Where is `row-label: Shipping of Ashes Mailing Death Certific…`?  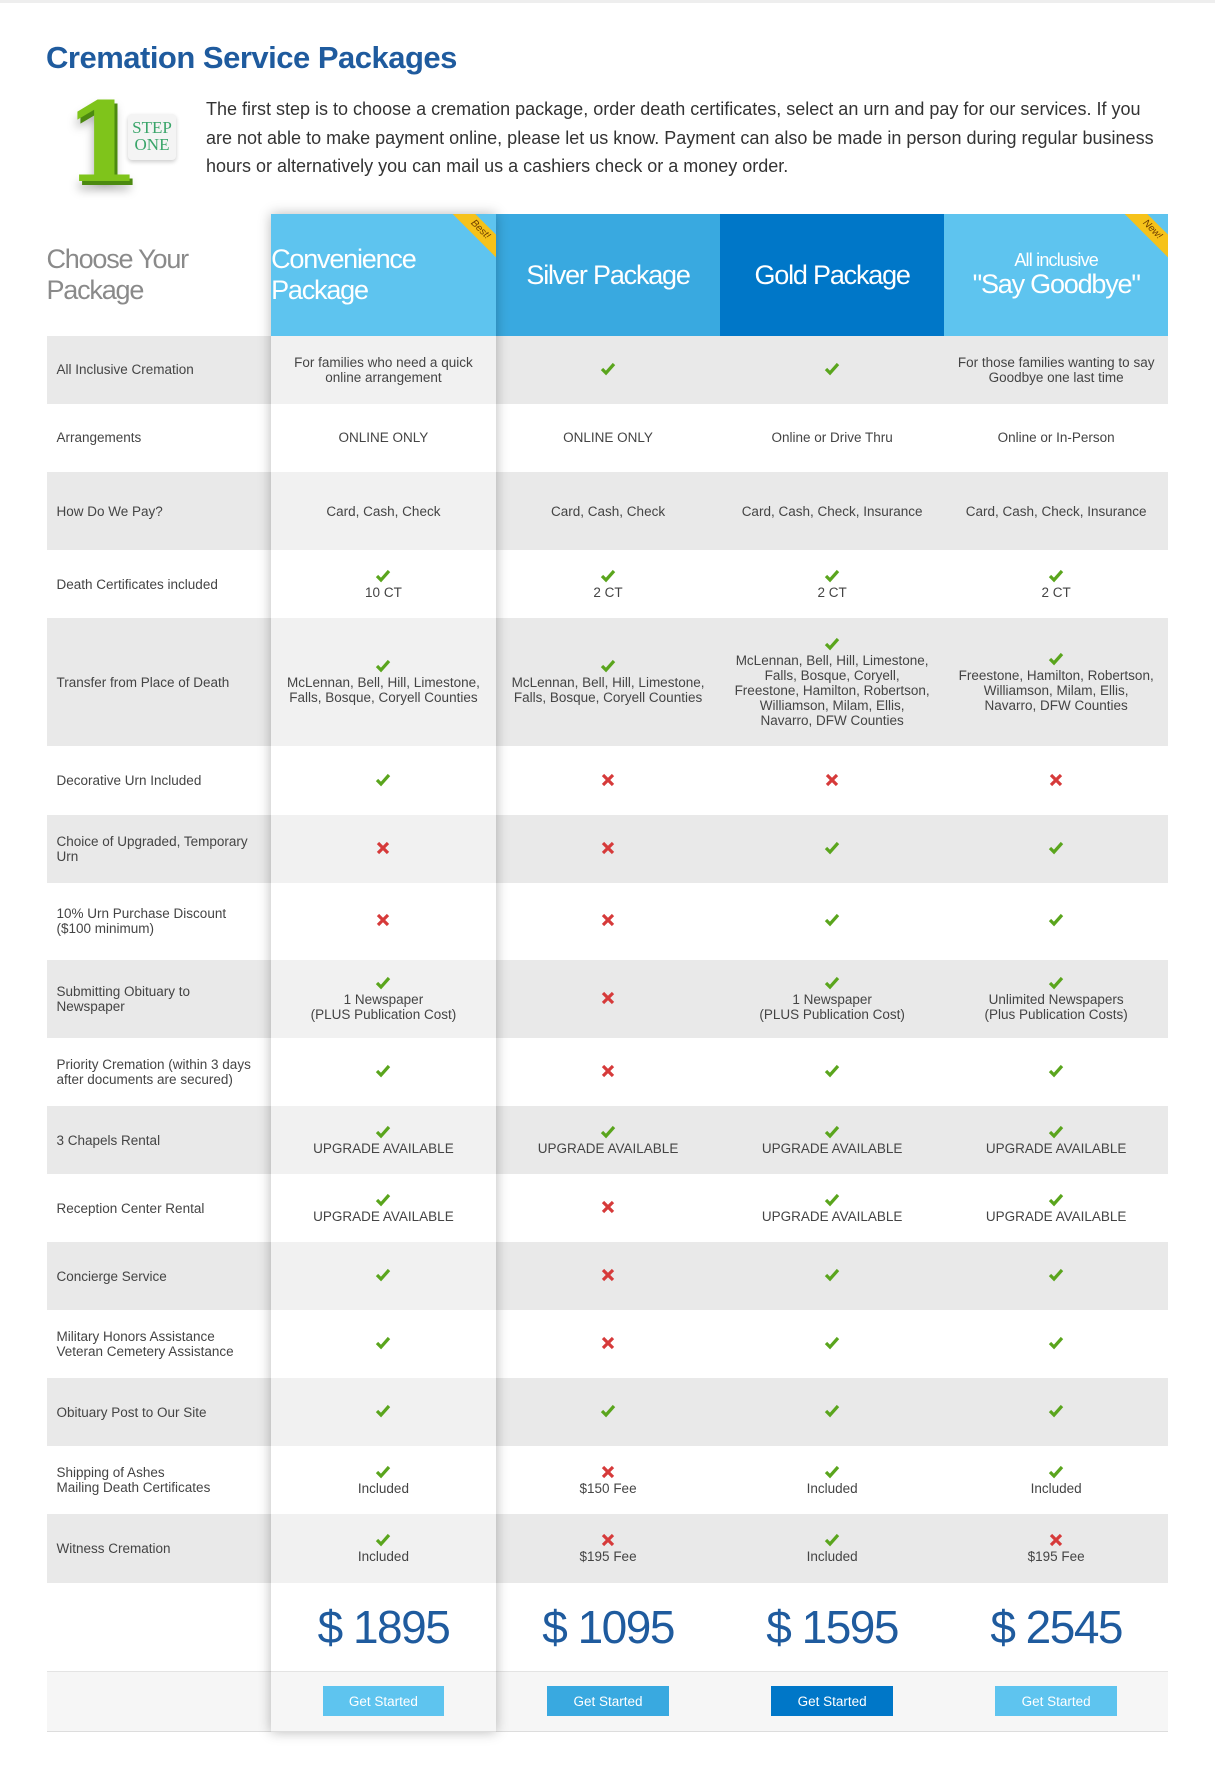 row-label: Shipping of Ashes Mailing Death Certific… is located at coordinates (159, 1480).